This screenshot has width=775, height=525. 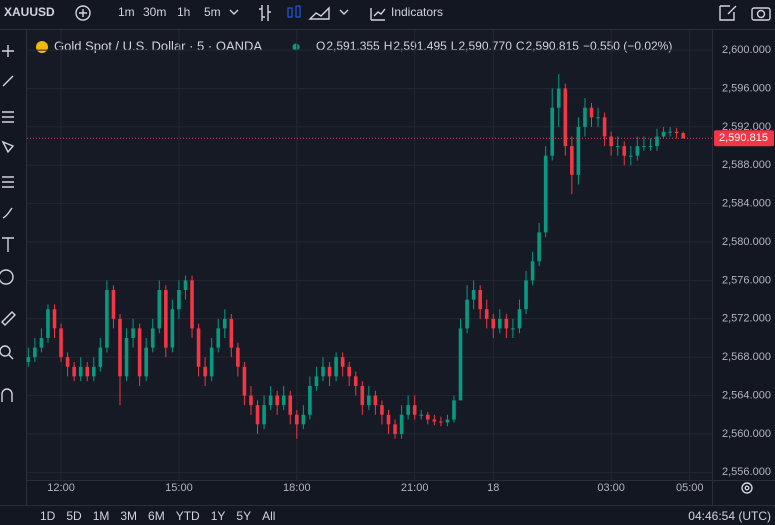 I want to click on y-tick-label: 2,596.000, so click(x=746, y=88).